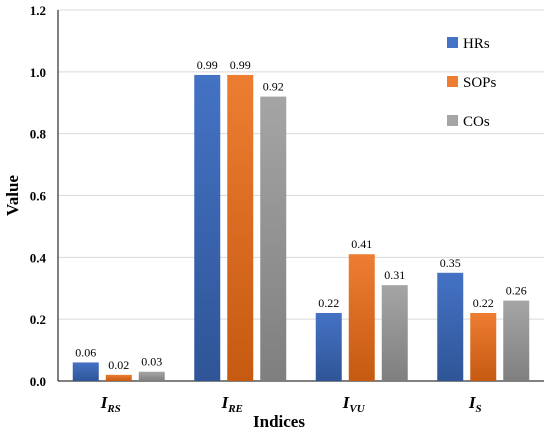 The image size is (550, 431). What do you see at coordinates (450, 263) in the screenshot?
I see `data-label: 0.35` at bounding box center [450, 263].